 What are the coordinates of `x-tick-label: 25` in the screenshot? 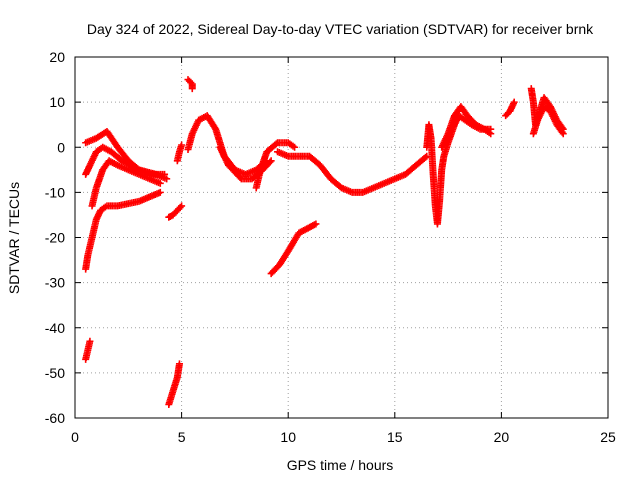 It's located at (608, 437).